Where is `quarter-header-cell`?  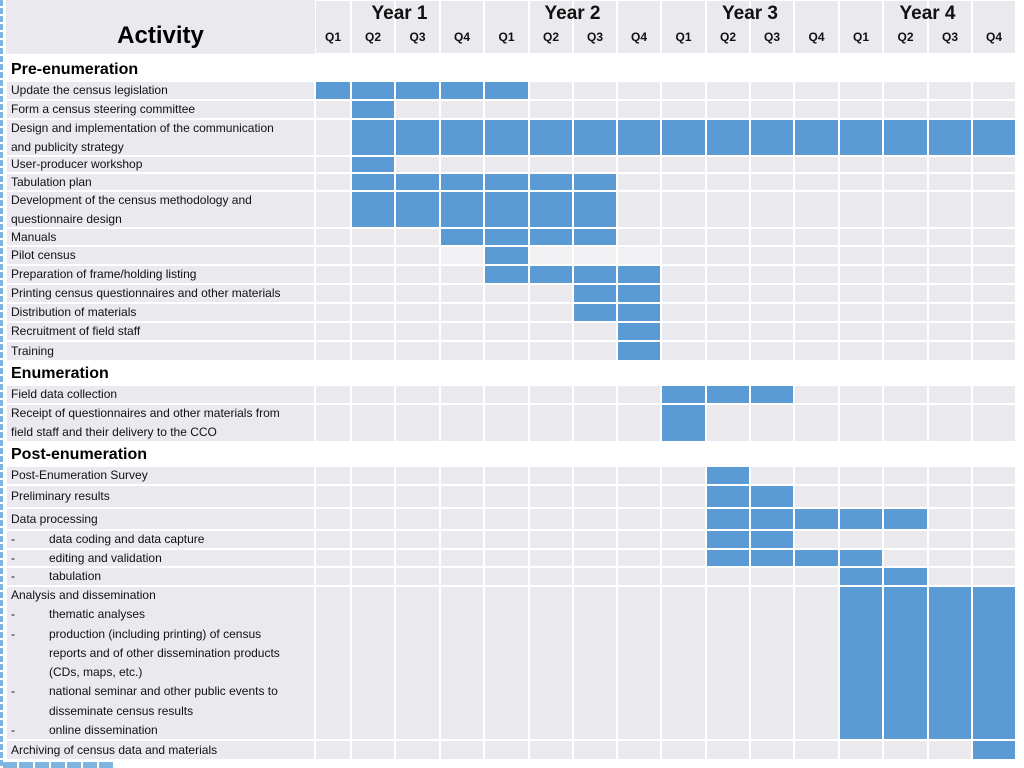
quarter-header-cell is located at coordinates (551, 27).